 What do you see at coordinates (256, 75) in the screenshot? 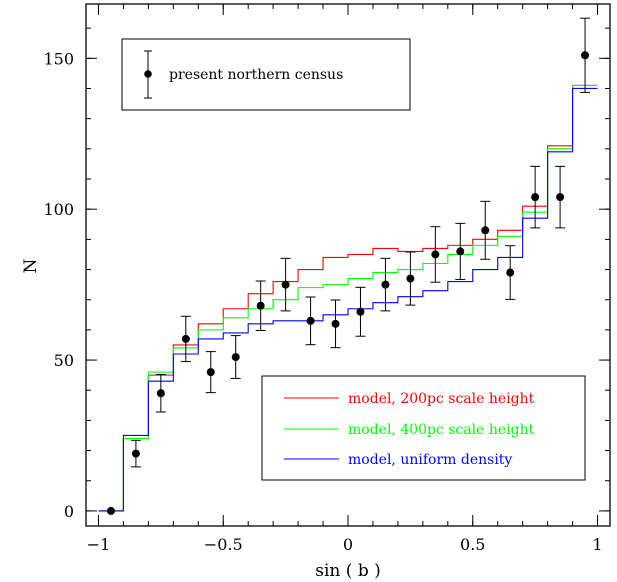
I see `census-legend-label: present northern census` at bounding box center [256, 75].